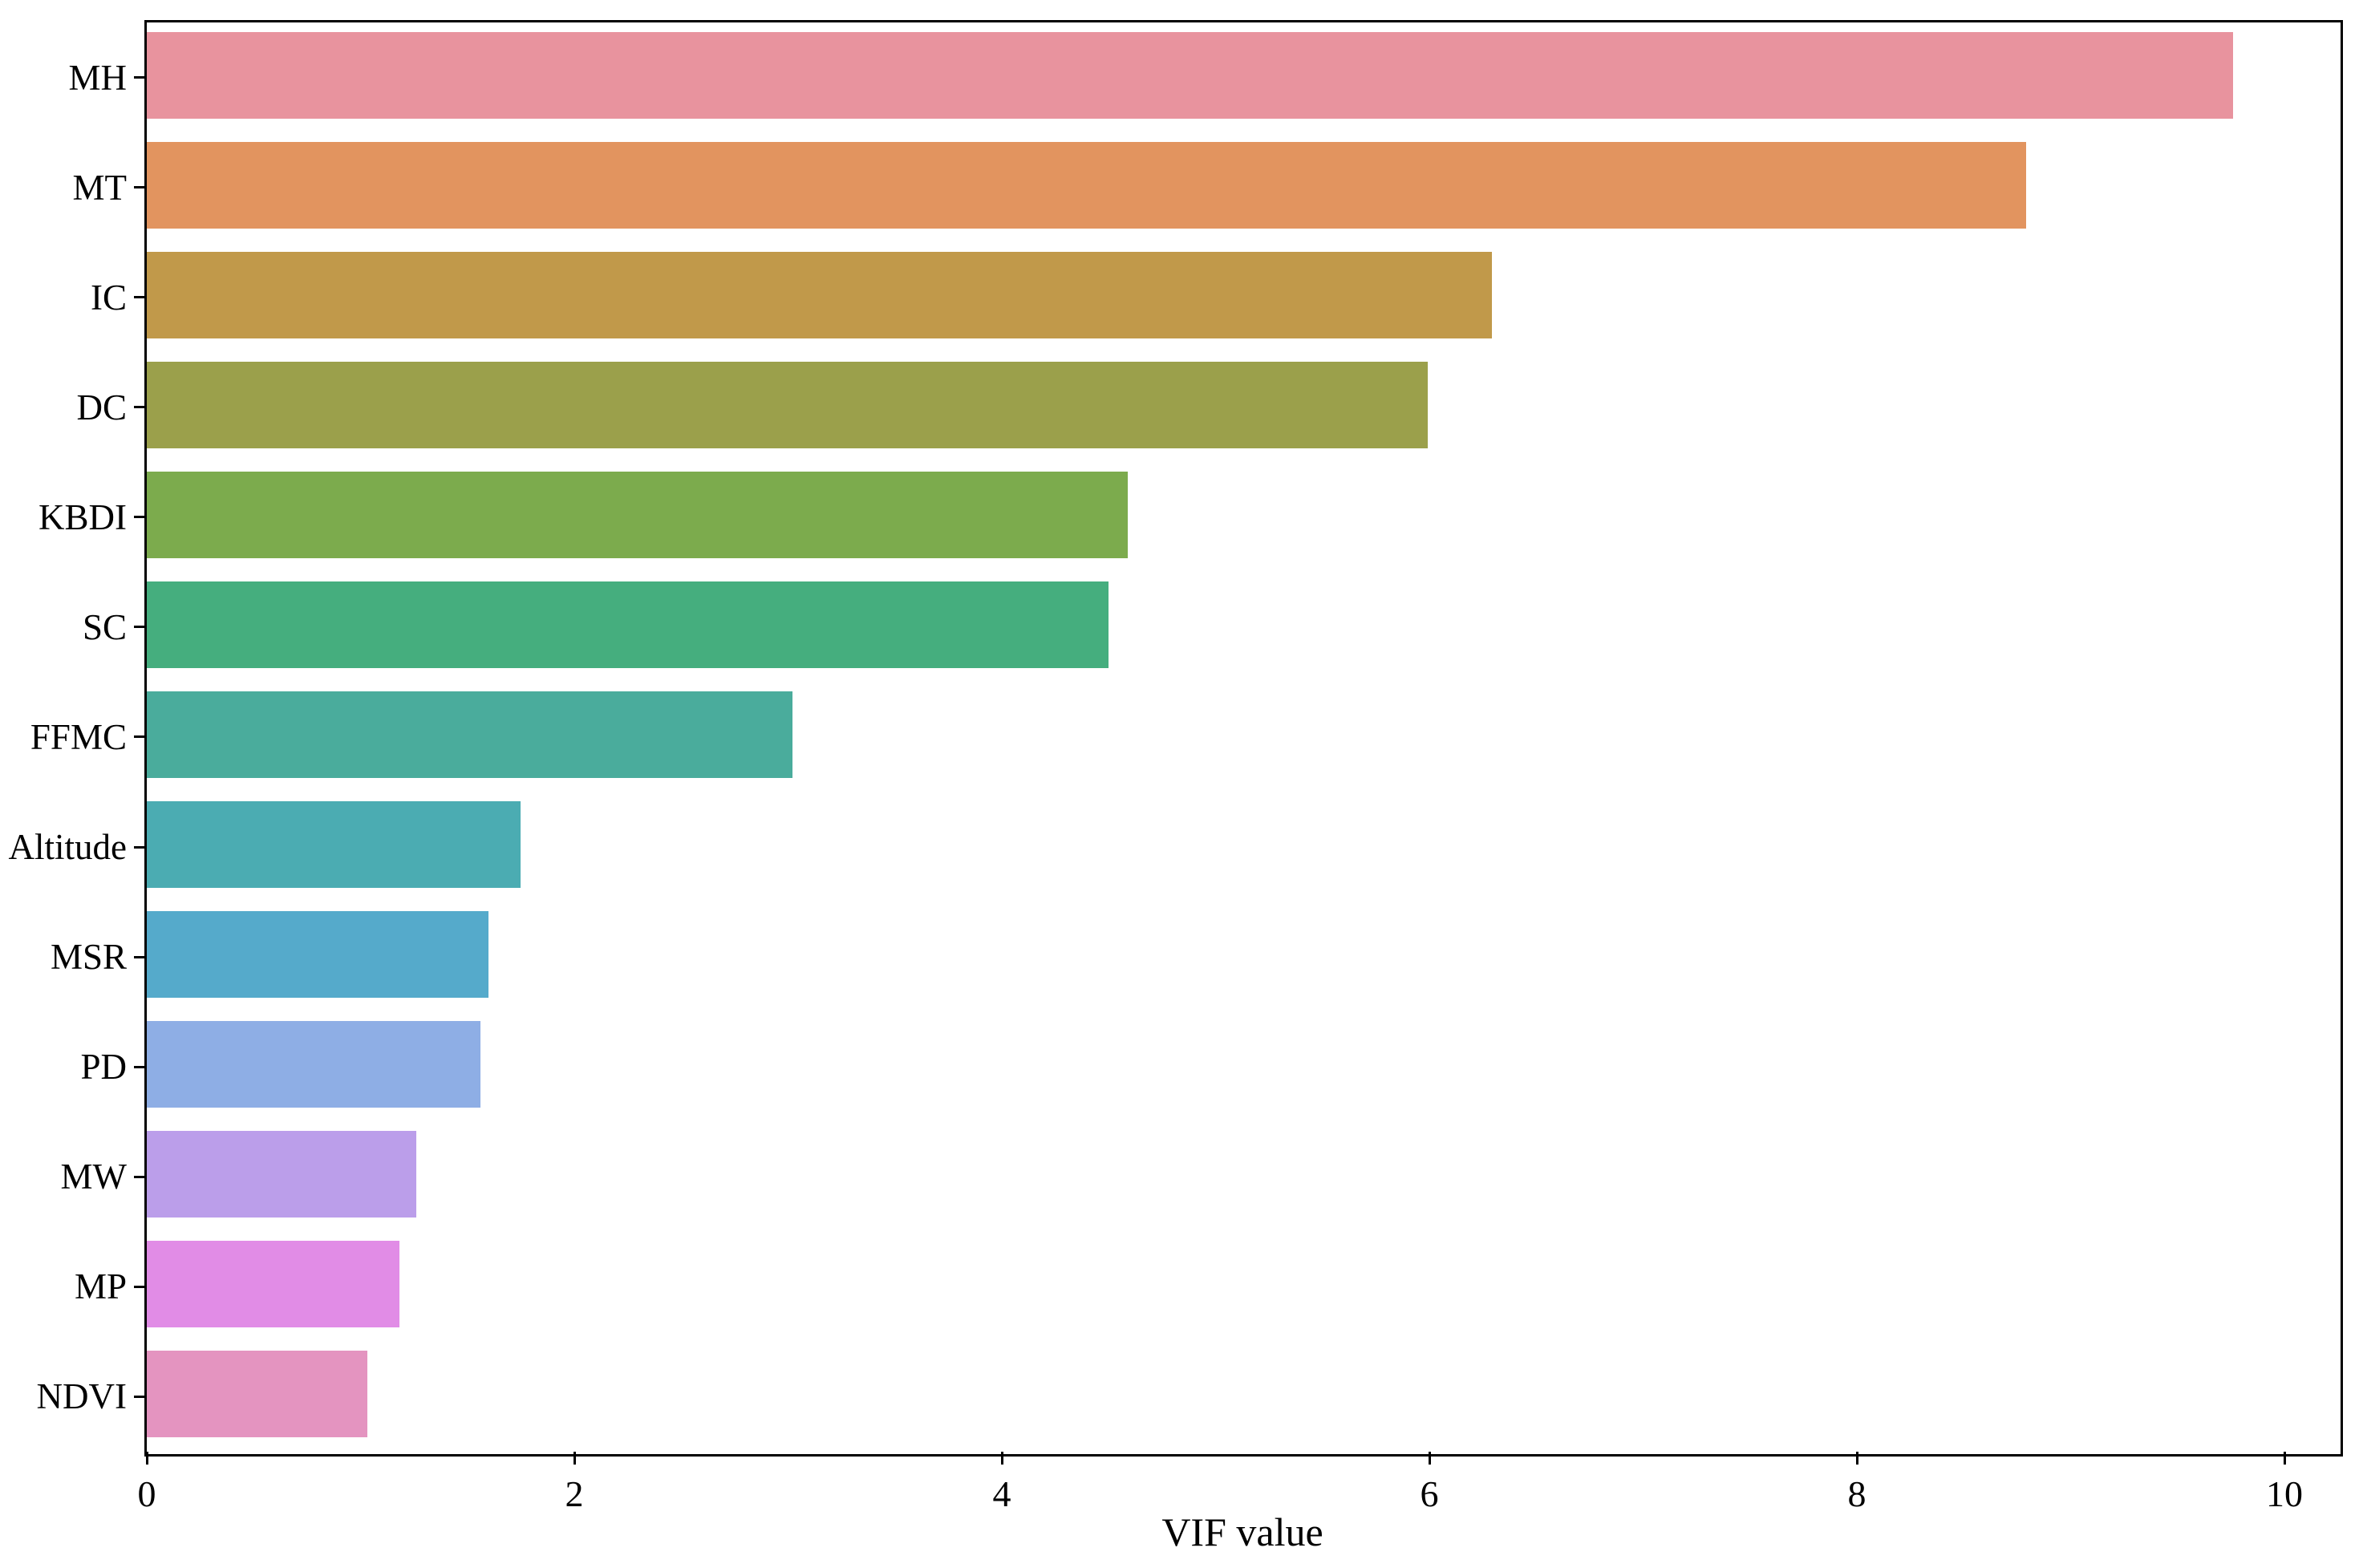  What do you see at coordinates (104, 627) in the screenshot?
I see `y-tick-label-SC: SC` at bounding box center [104, 627].